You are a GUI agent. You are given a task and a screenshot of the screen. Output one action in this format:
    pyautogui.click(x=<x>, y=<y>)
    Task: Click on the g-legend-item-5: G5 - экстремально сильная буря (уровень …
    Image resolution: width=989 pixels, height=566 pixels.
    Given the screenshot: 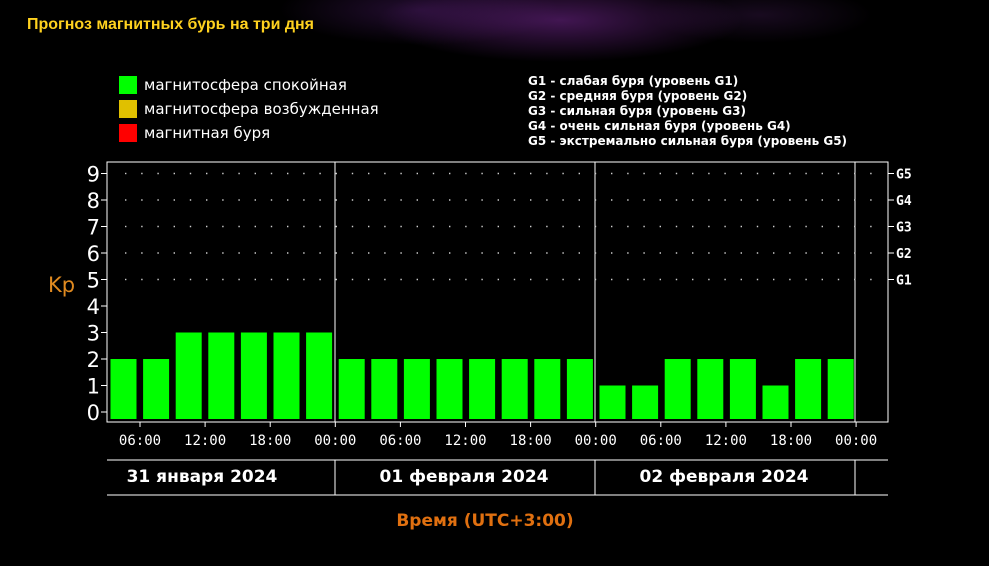 What is the action you would take?
    pyautogui.click(x=687, y=141)
    